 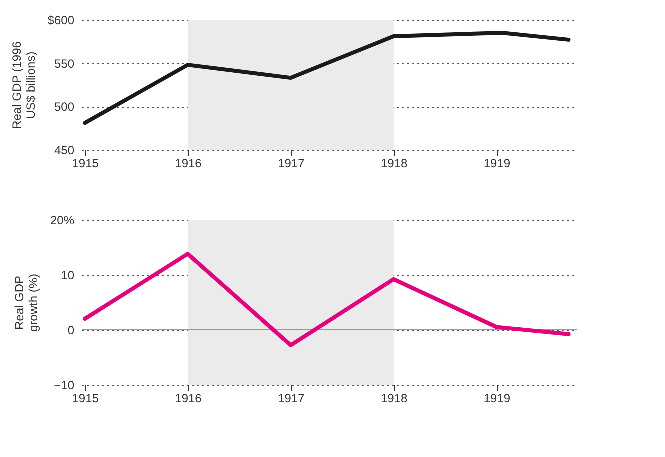 What do you see at coordinates (64, 151) in the screenshot?
I see `y-tick-label: 450` at bounding box center [64, 151].